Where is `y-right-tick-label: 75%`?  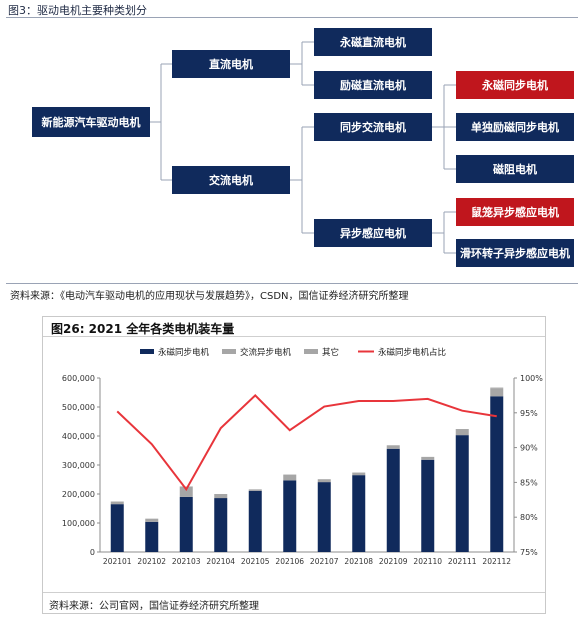
y-right-tick-label: 75% is located at coordinates (529, 552).